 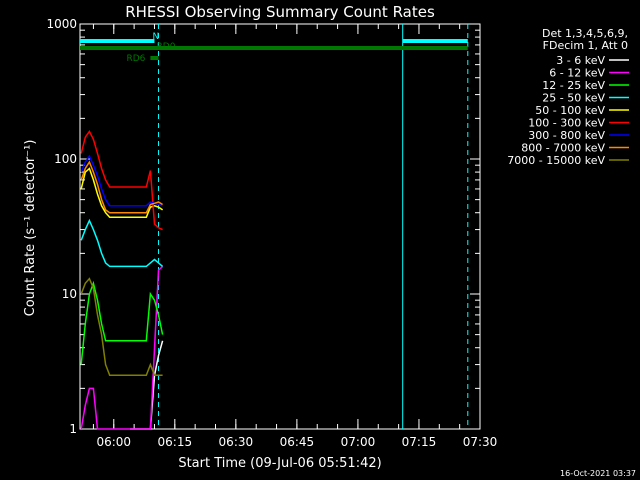 I want to click on legend-label: 800 - 7000 keV, so click(x=563, y=148).